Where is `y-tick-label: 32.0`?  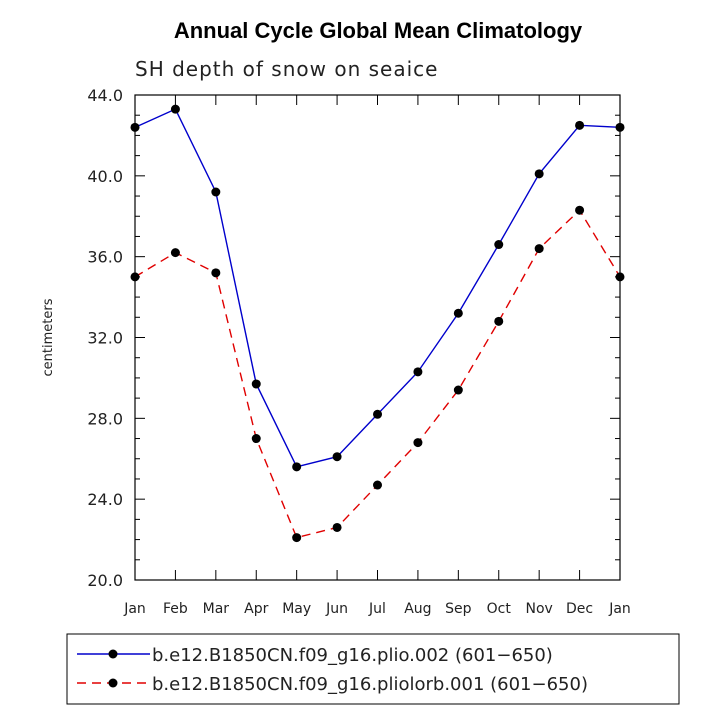
y-tick-label: 32.0 is located at coordinates (105, 338).